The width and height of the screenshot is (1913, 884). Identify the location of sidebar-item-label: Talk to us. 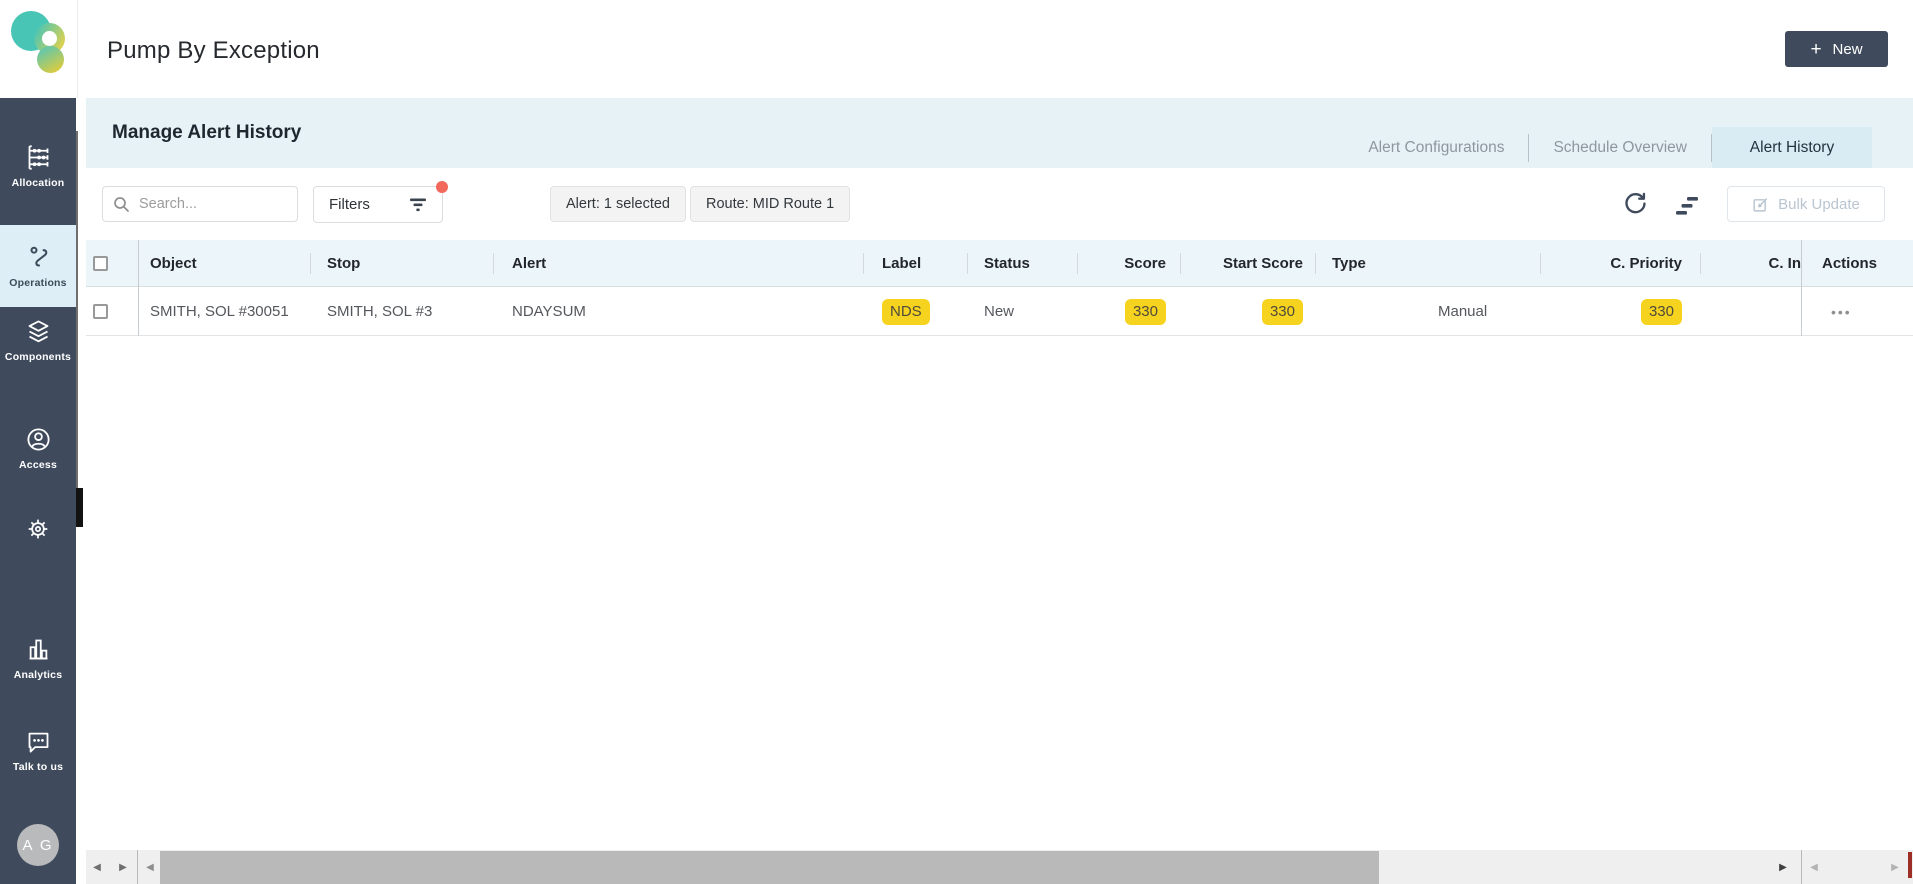
(38, 767).